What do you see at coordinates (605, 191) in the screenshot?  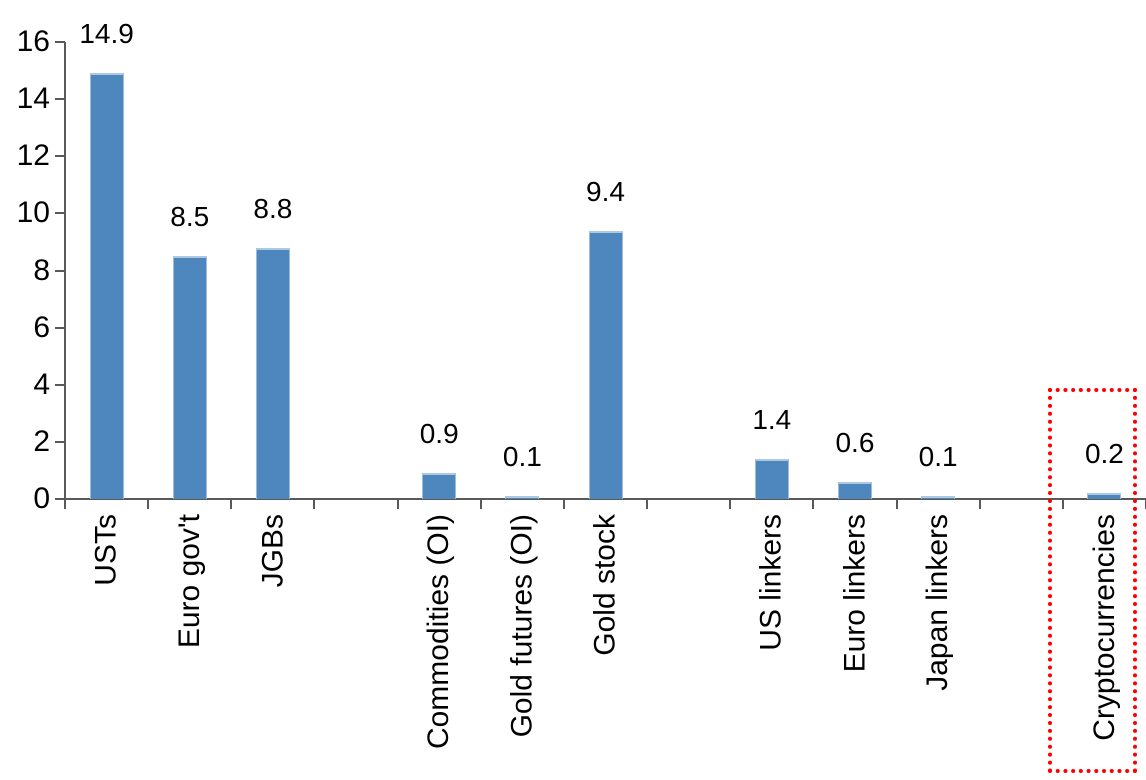 I see `bar-value-label: 9.4` at bounding box center [605, 191].